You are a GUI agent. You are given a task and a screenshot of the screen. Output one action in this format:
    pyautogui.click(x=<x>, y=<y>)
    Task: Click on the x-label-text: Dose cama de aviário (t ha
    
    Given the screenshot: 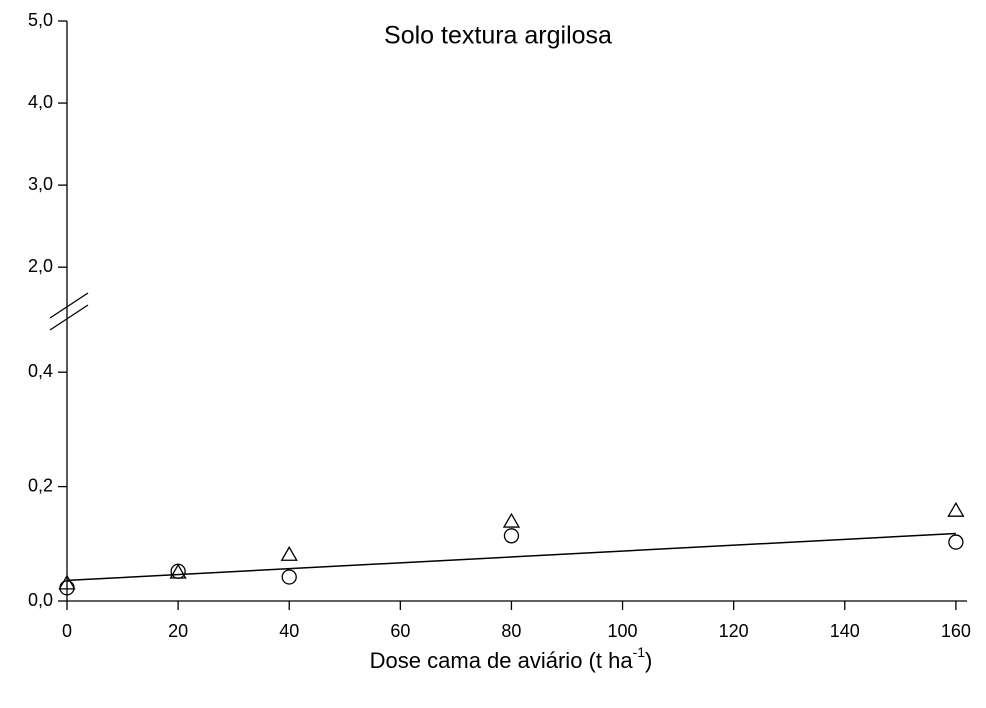 What is the action you would take?
    pyautogui.click(x=502, y=660)
    